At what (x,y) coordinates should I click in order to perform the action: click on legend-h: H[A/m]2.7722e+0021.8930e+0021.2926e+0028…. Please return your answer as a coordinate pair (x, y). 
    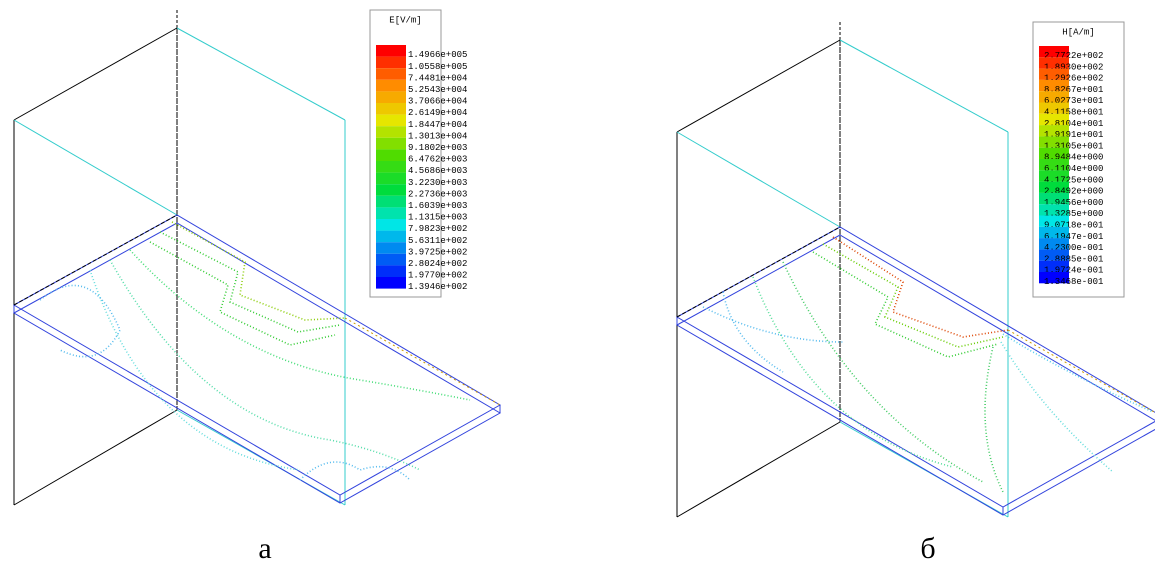
    Looking at the image, I should click on (1078, 159).